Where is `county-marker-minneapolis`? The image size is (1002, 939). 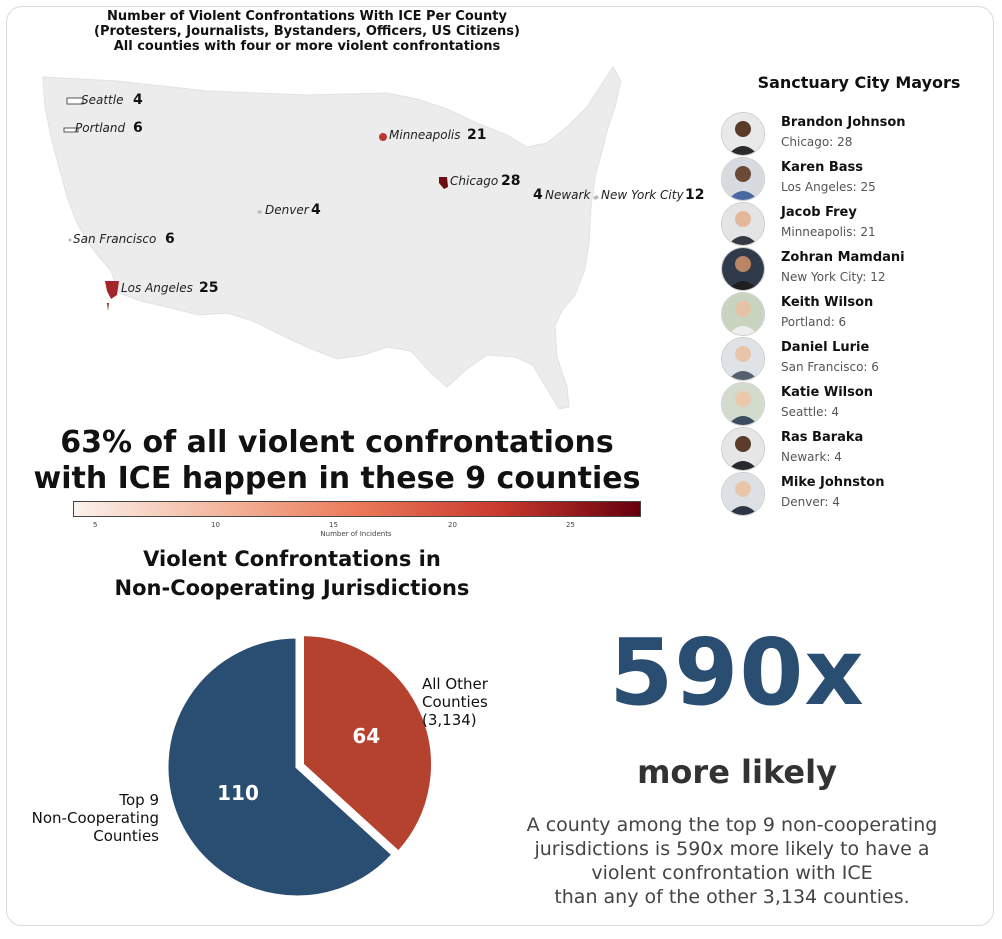 county-marker-minneapolis is located at coordinates (383, 137).